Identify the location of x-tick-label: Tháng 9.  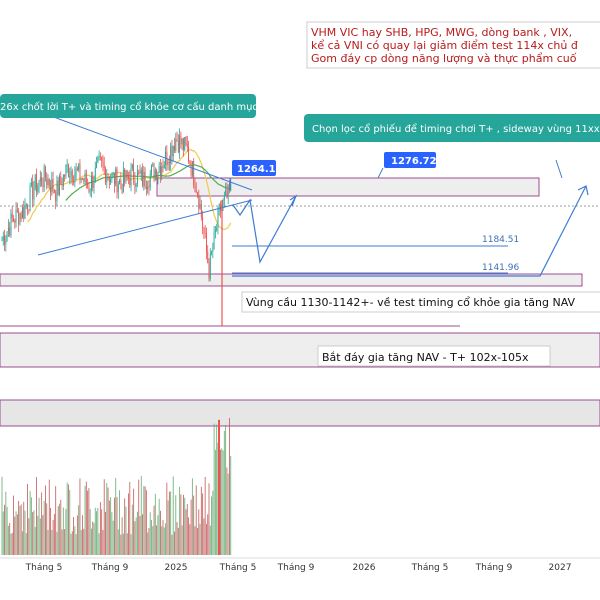
(296, 568).